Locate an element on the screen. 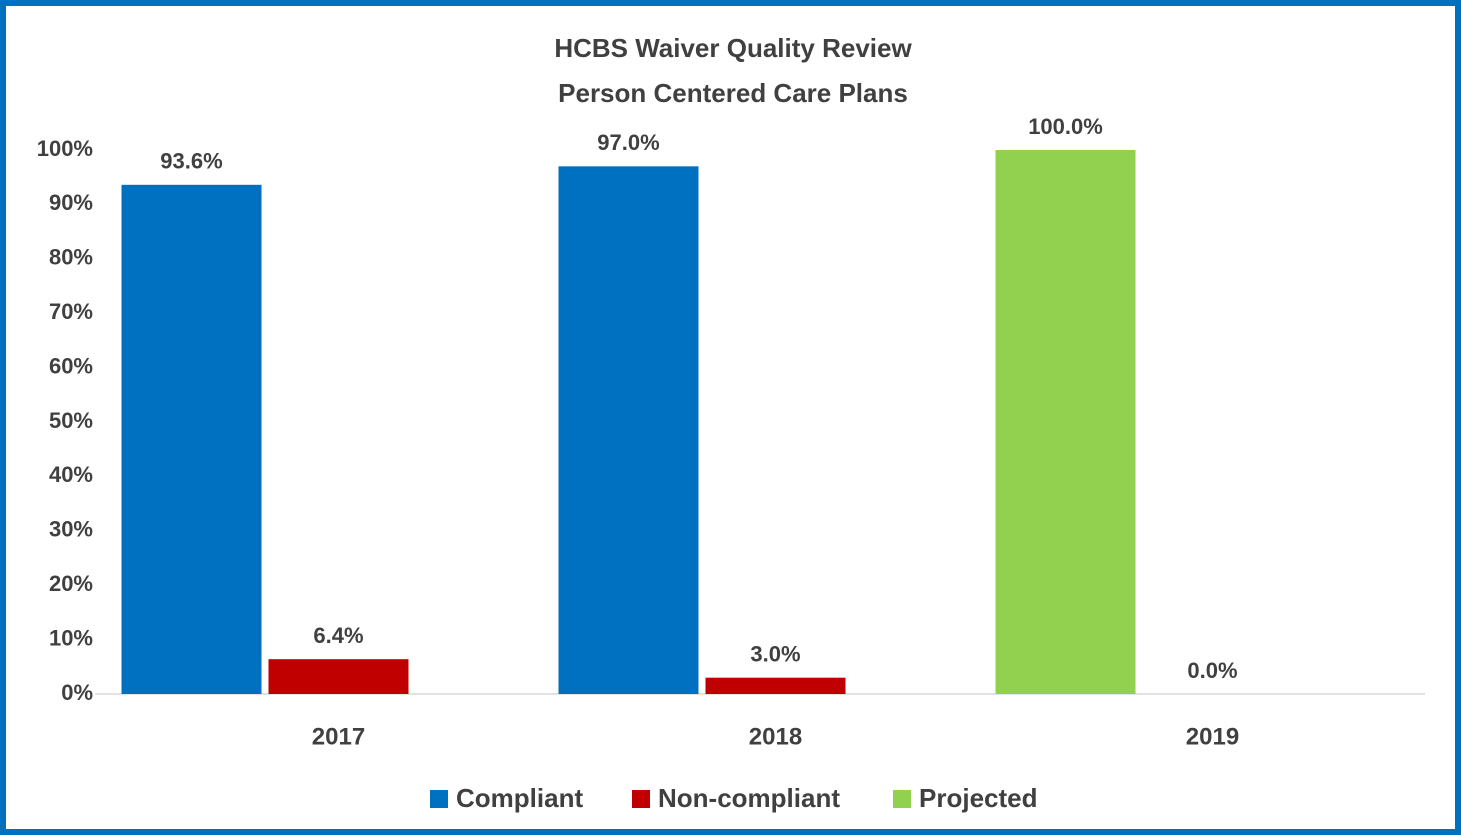  y-tick-label: 50% is located at coordinates (71, 420).